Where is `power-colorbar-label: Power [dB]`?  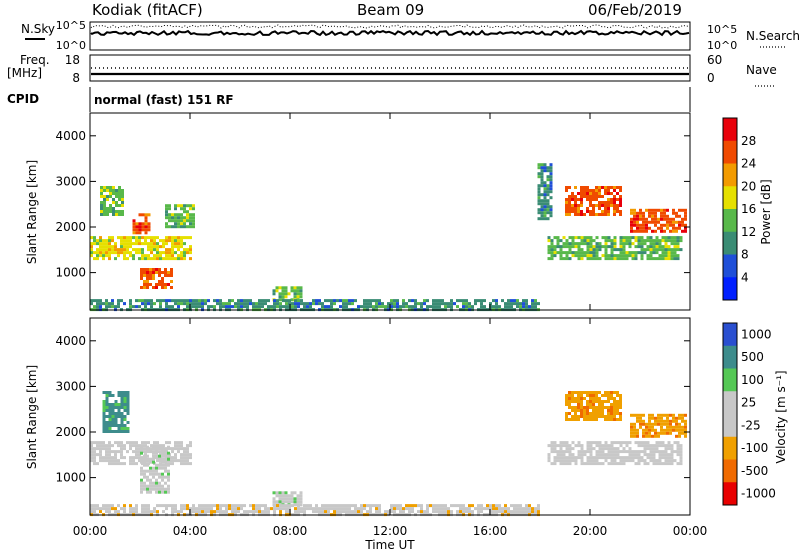
power-colorbar-label: Power [dB] is located at coordinates (766, 211).